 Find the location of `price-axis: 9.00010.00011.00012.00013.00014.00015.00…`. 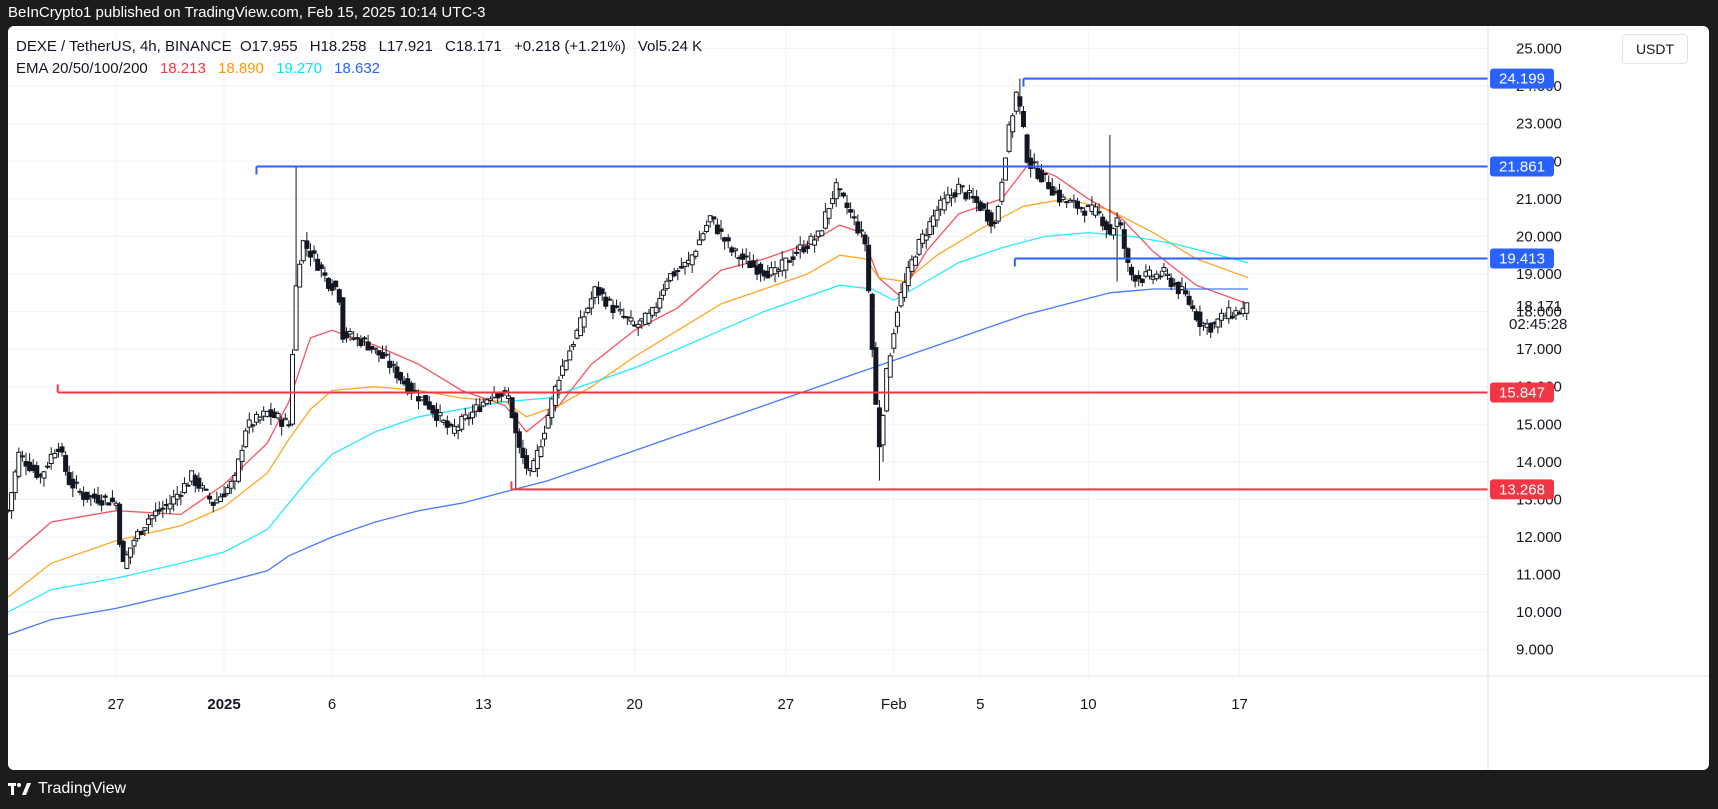

price-axis: 9.00010.00011.00012.00013.00014.00015.00… is located at coordinates (1539, 350).